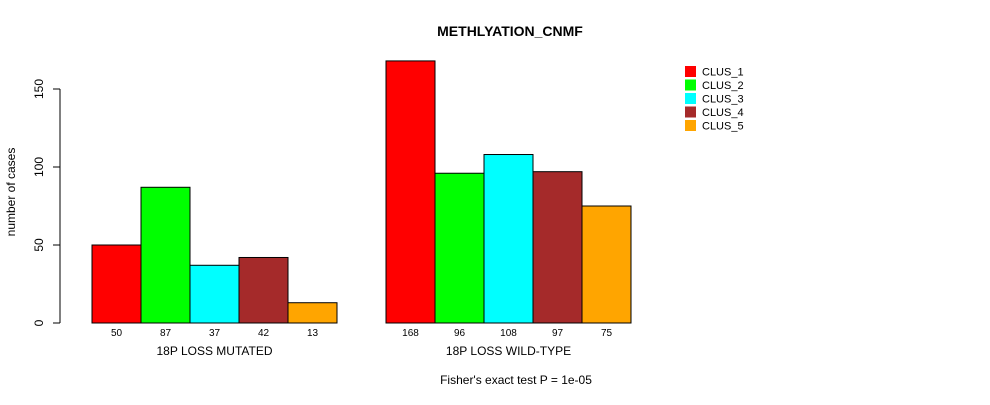 Image resolution: width=990 pixels, height=405 pixels. What do you see at coordinates (313, 333) in the screenshot?
I see `count-label: 13` at bounding box center [313, 333].